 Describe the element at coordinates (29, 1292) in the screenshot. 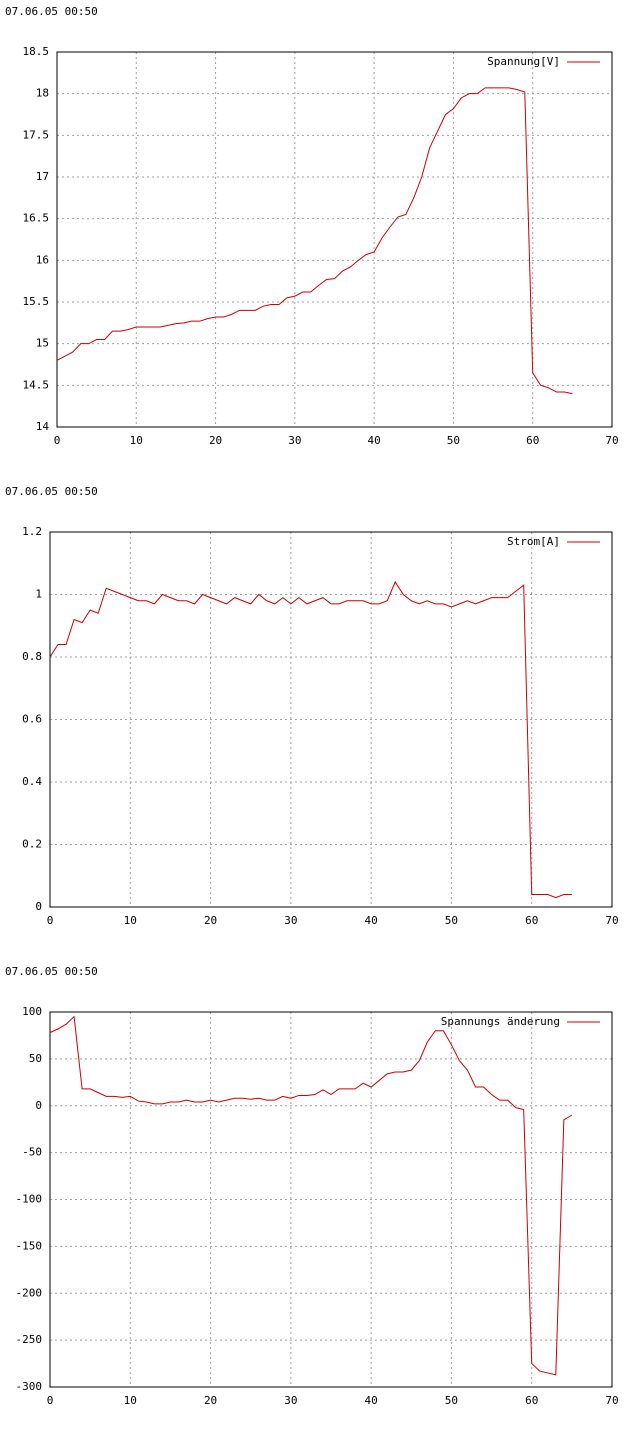

I see `y-tick-label: -200` at that location.